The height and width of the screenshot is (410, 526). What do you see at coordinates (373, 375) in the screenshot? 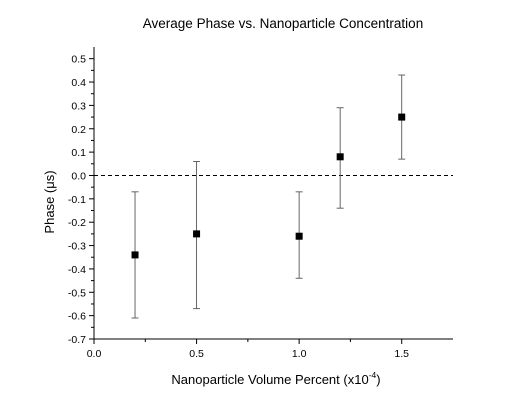
I see `x-axis-label-exponent: -4` at bounding box center [373, 375].